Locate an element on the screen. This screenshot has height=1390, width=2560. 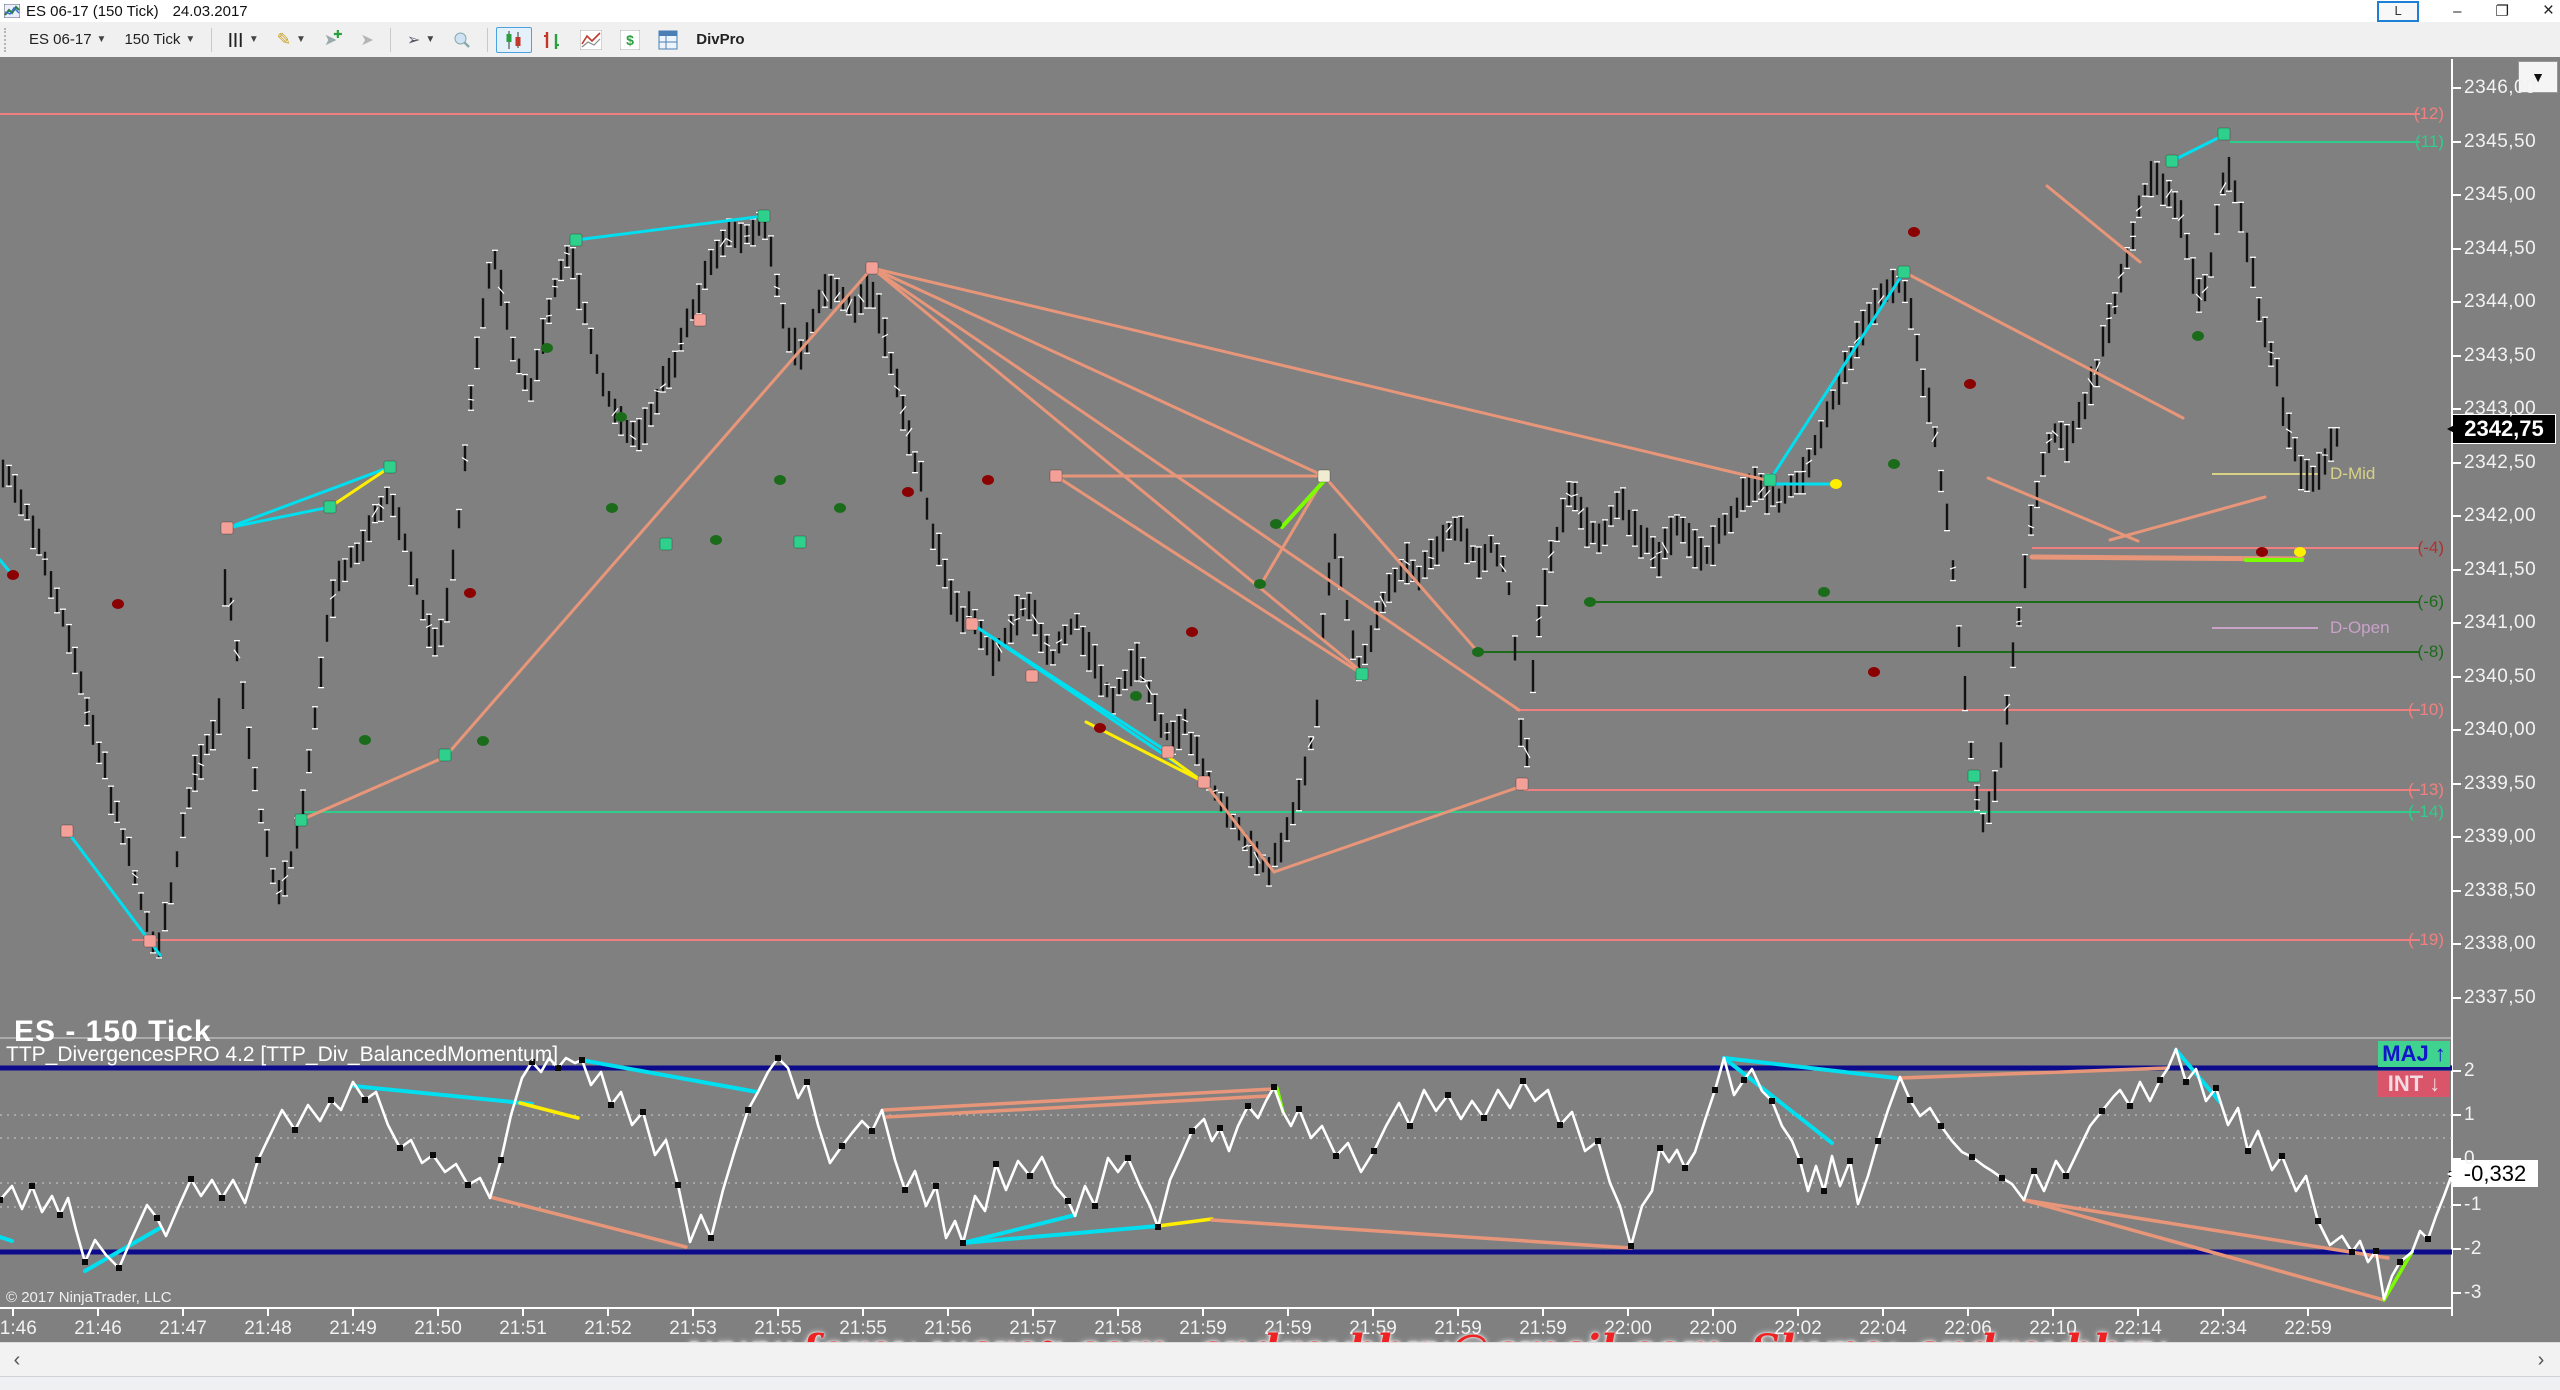
divergence-line-greenyellow is located at coordinates (1303, 504).